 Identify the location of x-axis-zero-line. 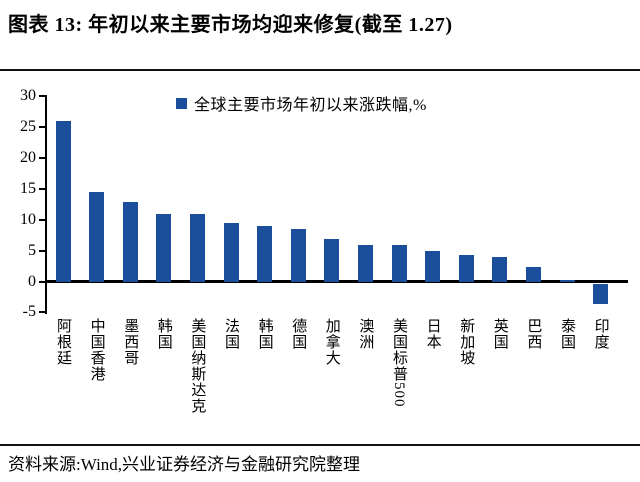
(336, 281).